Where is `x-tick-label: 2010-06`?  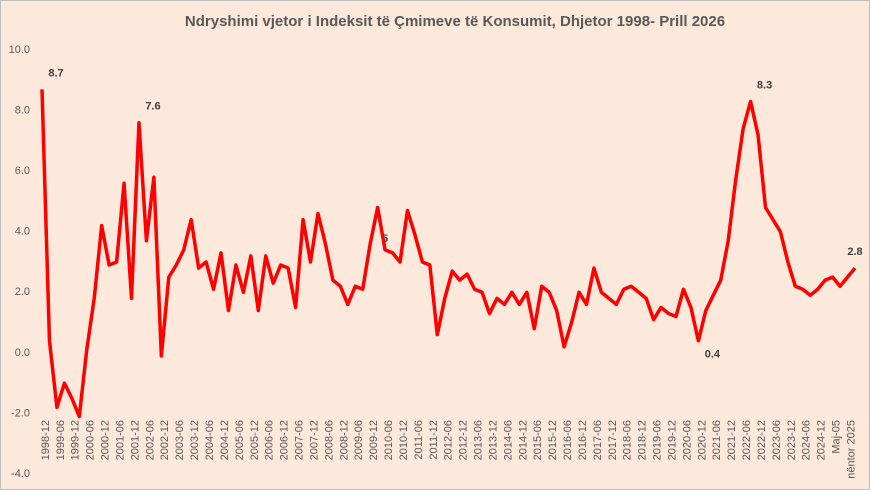 x-tick-label: 2010-06 is located at coordinates (389, 440).